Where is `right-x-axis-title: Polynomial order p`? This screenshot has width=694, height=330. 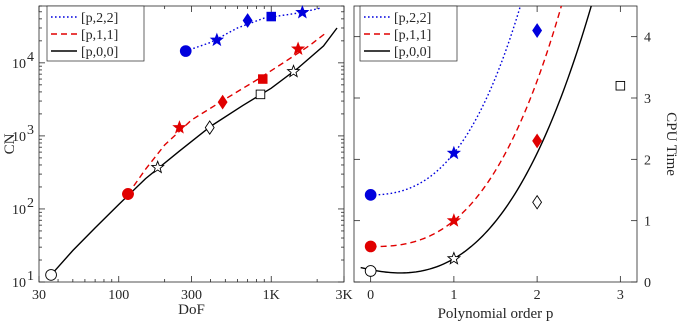
right-x-axis-title: Polynomial order p is located at coordinates (496, 314).